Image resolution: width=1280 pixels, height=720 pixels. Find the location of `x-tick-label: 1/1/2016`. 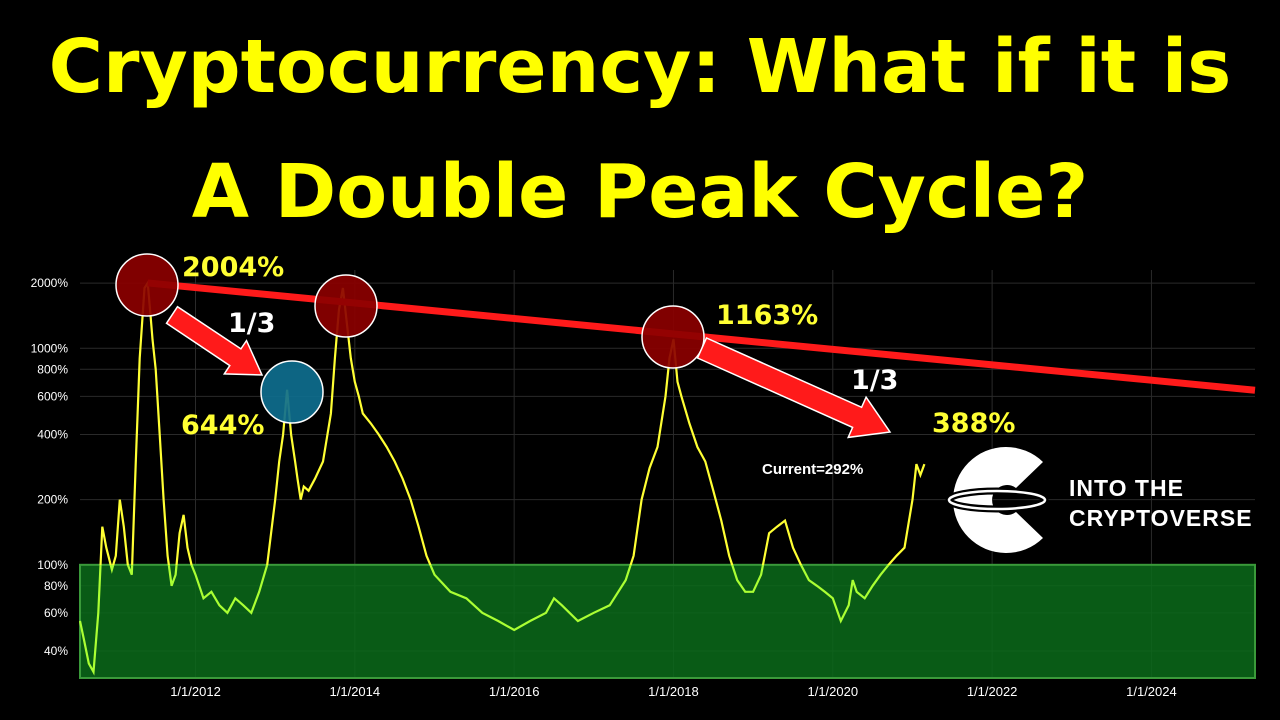

x-tick-label: 1/1/2016 is located at coordinates (514, 691).